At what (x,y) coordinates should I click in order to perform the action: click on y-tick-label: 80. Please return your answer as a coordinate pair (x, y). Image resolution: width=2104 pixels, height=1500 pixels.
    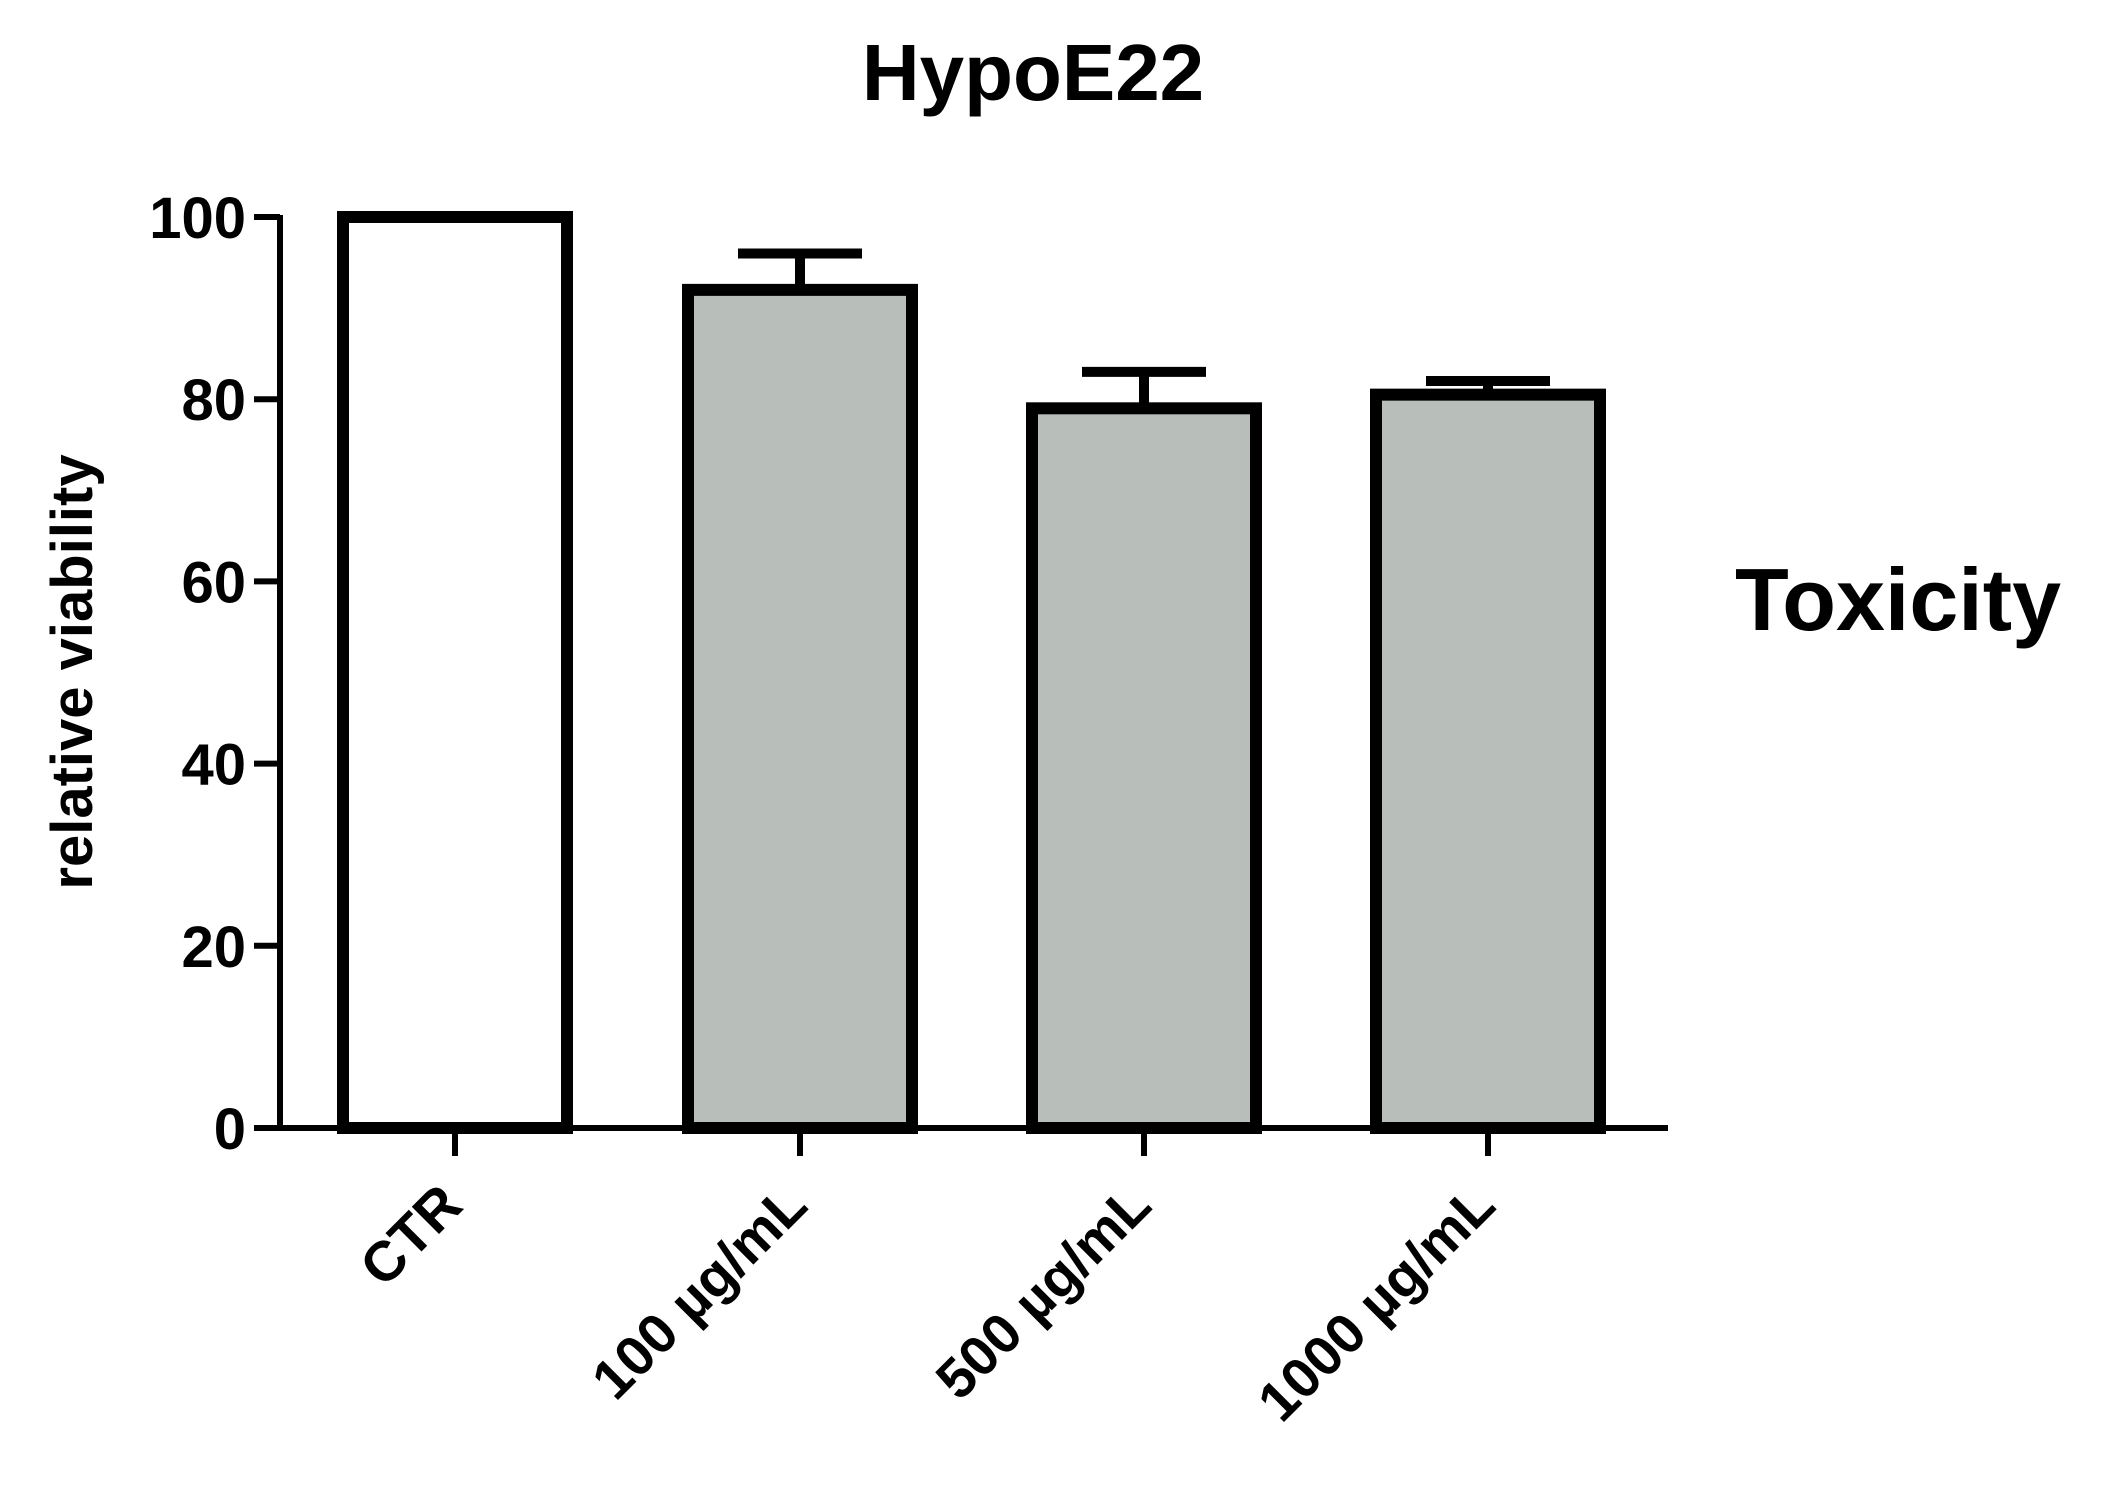
    Looking at the image, I should click on (213, 400).